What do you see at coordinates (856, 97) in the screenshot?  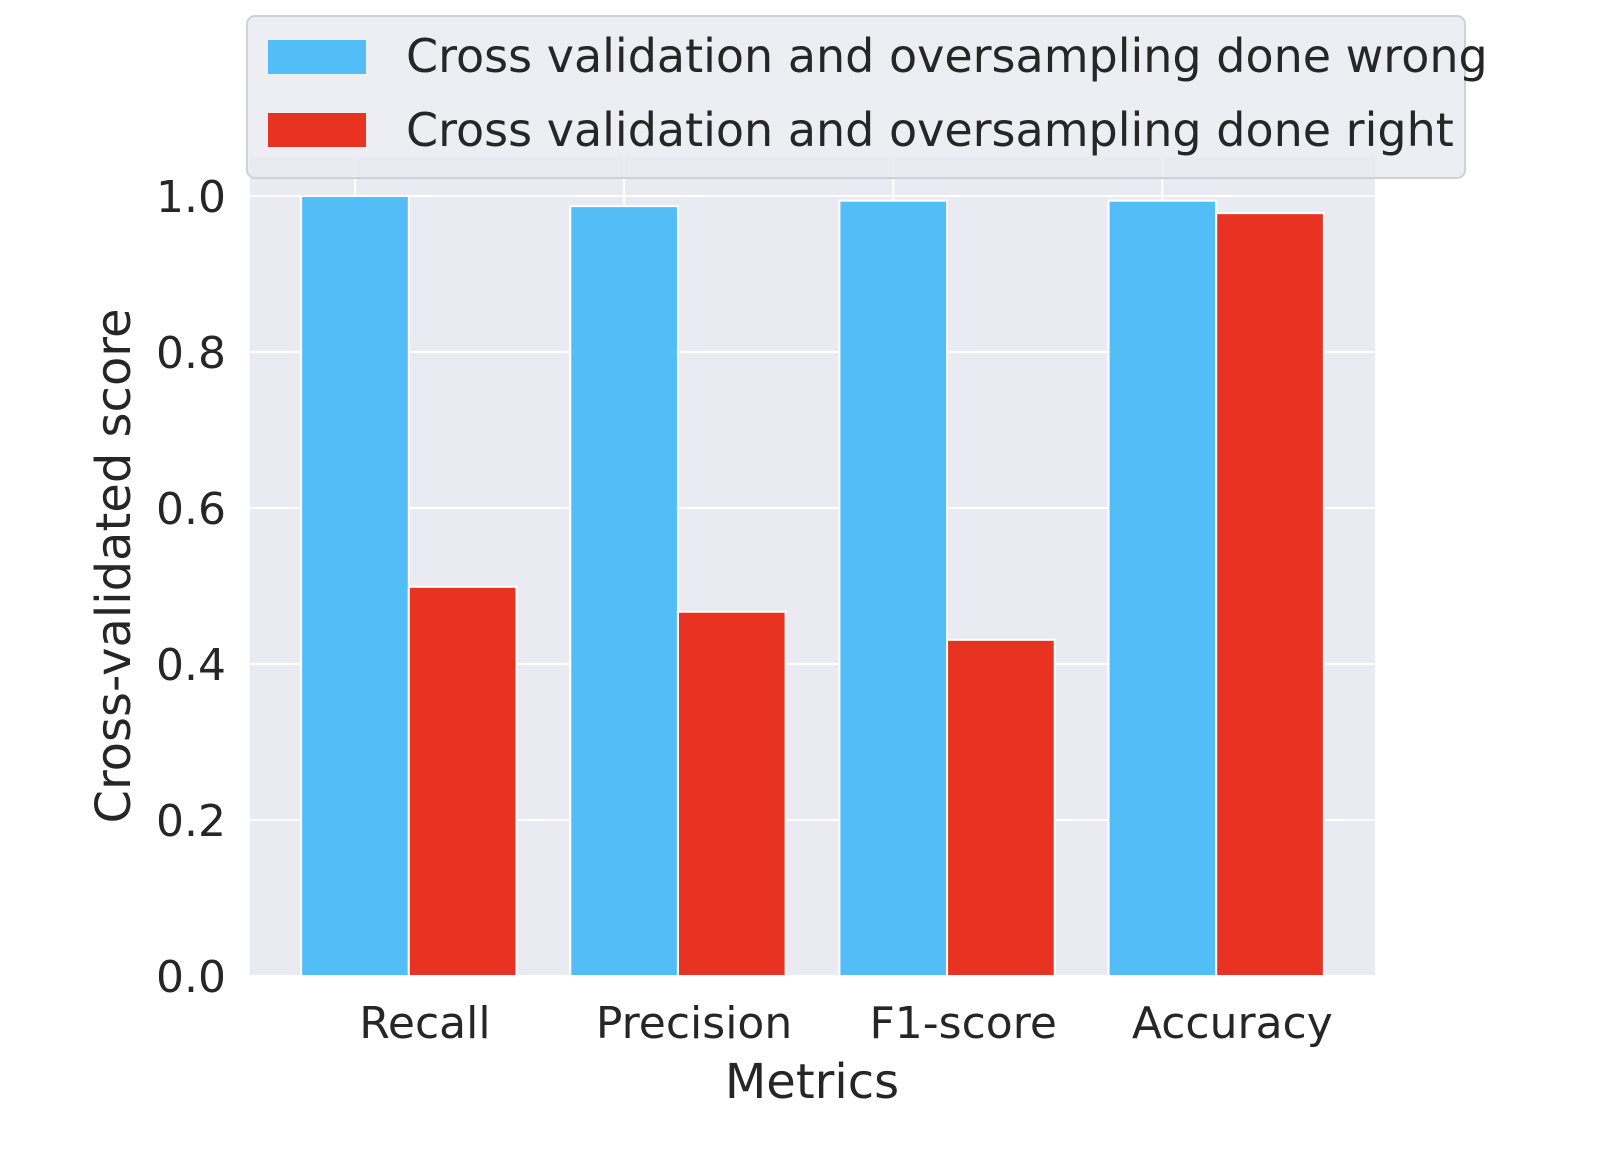 I see `legend-box` at bounding box center [856, 97].